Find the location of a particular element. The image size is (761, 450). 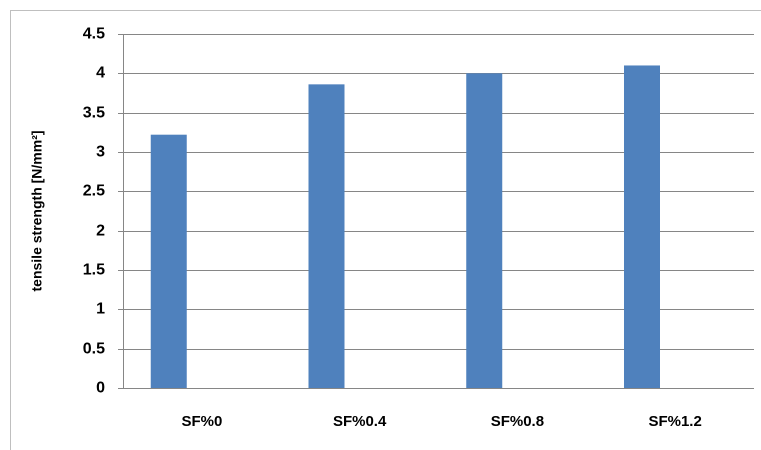

y-tick-label: 3.5 is located at coordinates (94, 113).